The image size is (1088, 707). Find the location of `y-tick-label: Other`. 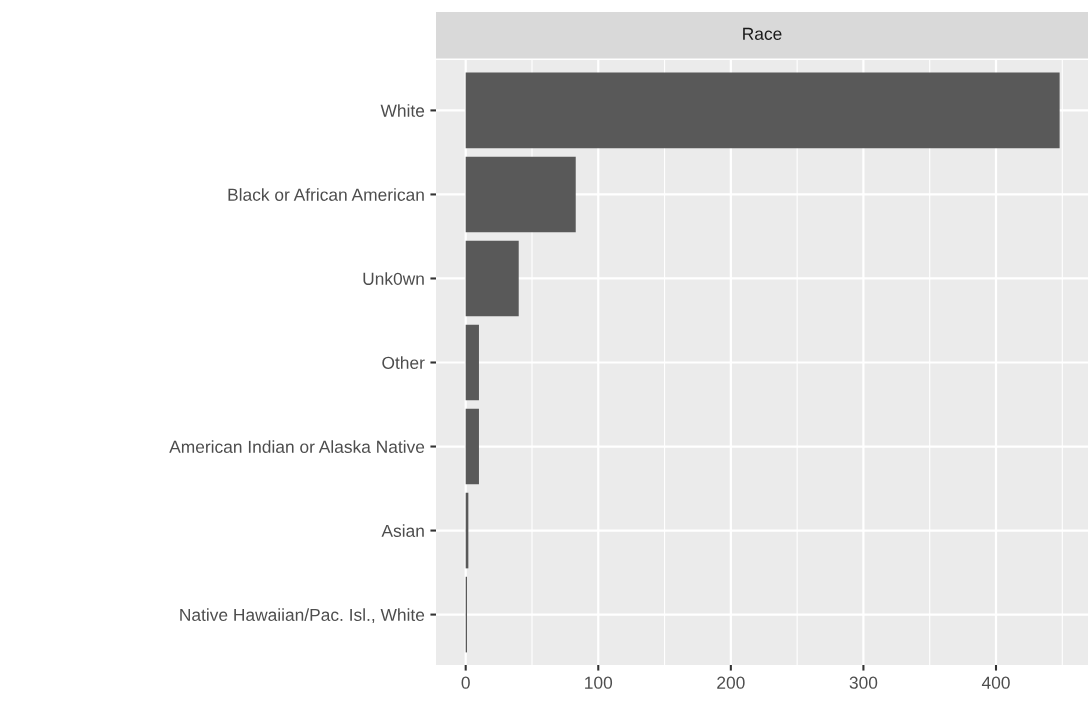

y-tick-label: Other is located at coordinates (403, 362).